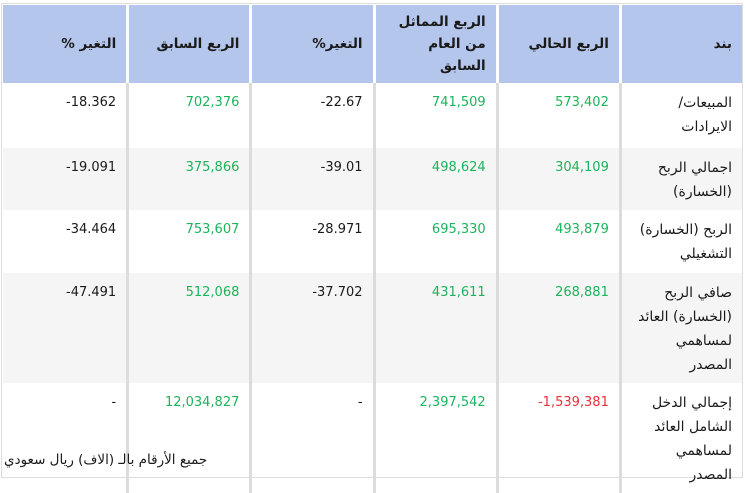  What do you see at coordinates (187, 438) in the screenshot?
I see `previous-quarter-value: 12,034,827` at bounding box center [187, 438].